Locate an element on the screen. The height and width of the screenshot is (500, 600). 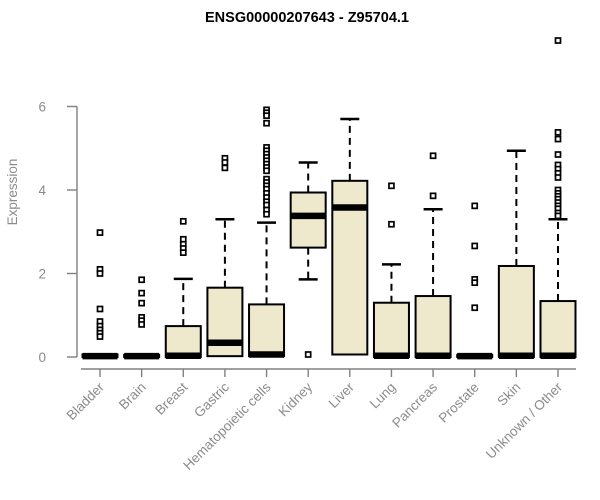
y-tick-label: 2 is located at coordinates (42, 273).